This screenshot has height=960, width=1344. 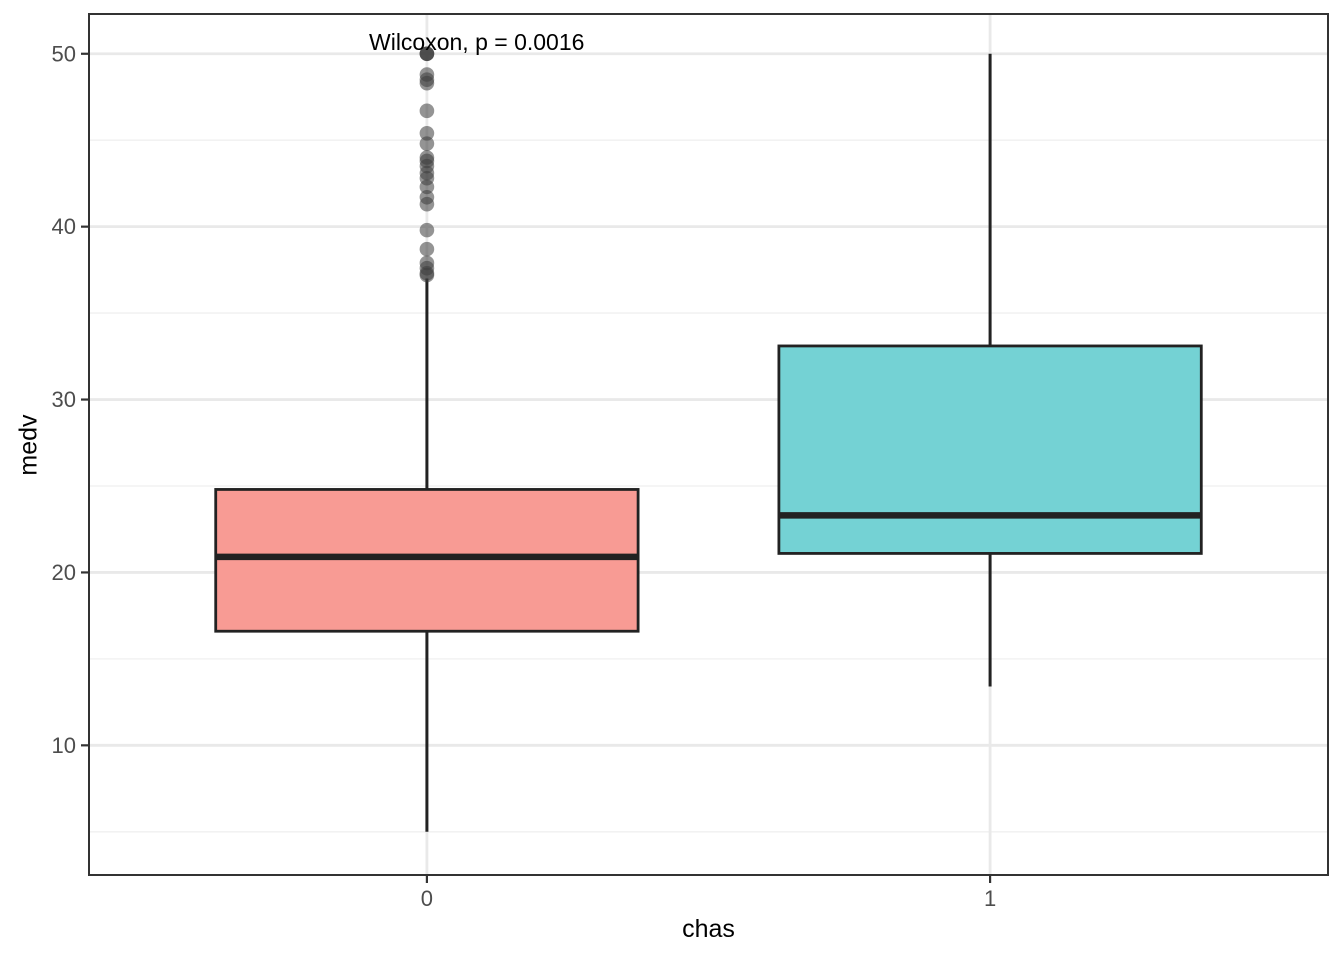 I want to click on y-tick-label: 30, so click(x=64, y=399).